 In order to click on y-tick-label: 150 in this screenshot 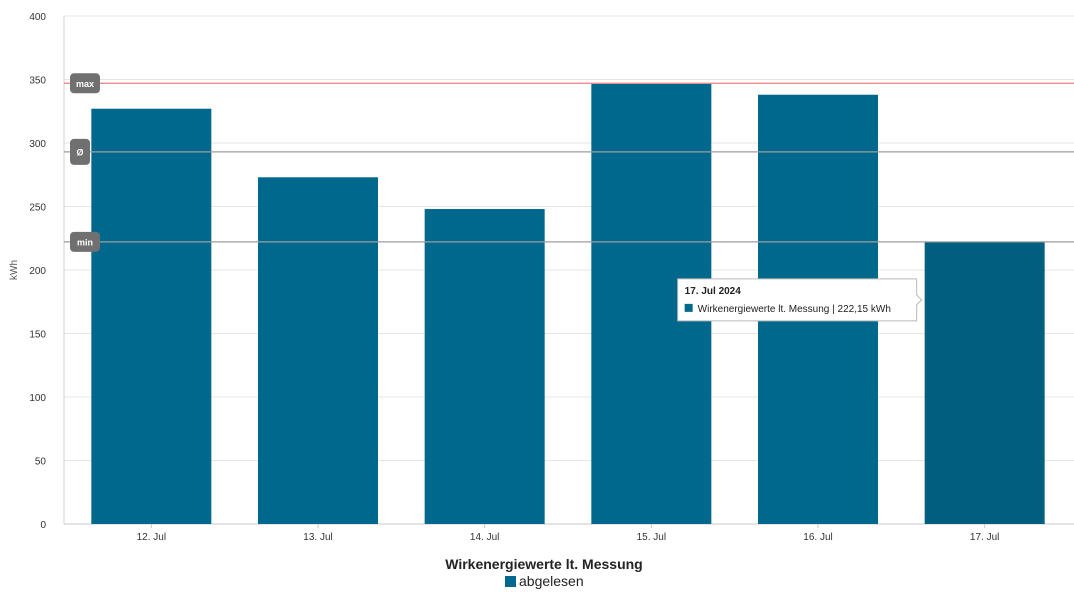, I will do `click(37, 335)`.